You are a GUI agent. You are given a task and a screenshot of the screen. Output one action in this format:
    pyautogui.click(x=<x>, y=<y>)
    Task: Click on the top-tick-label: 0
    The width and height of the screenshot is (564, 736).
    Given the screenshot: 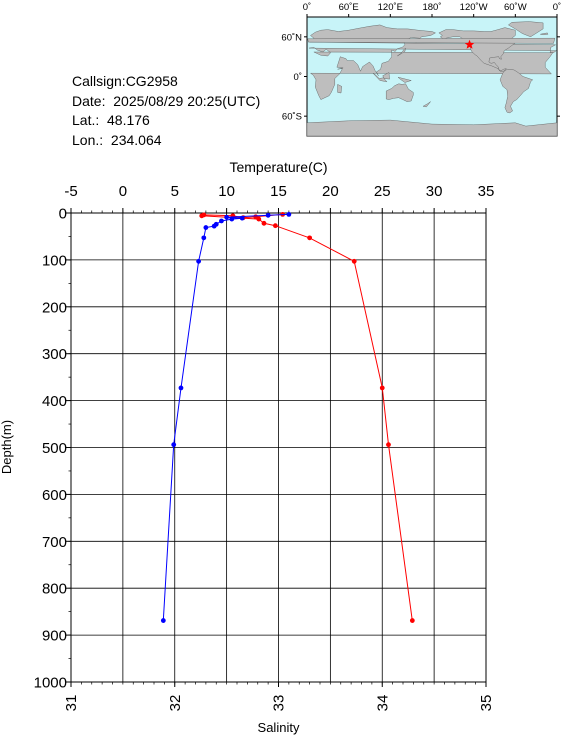 What is the action you would take?
    pyautogui.click(x=123, y=191)
    